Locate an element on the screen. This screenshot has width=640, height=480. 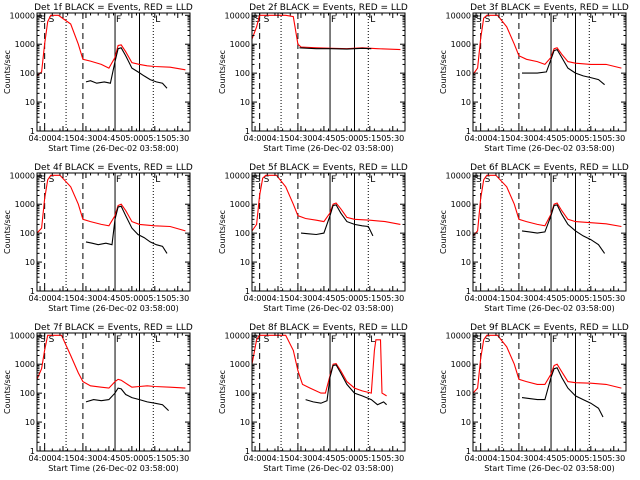
plot-title: Det 2f BLACK = Events, RED = LLD is located at coordinates (328, 8).